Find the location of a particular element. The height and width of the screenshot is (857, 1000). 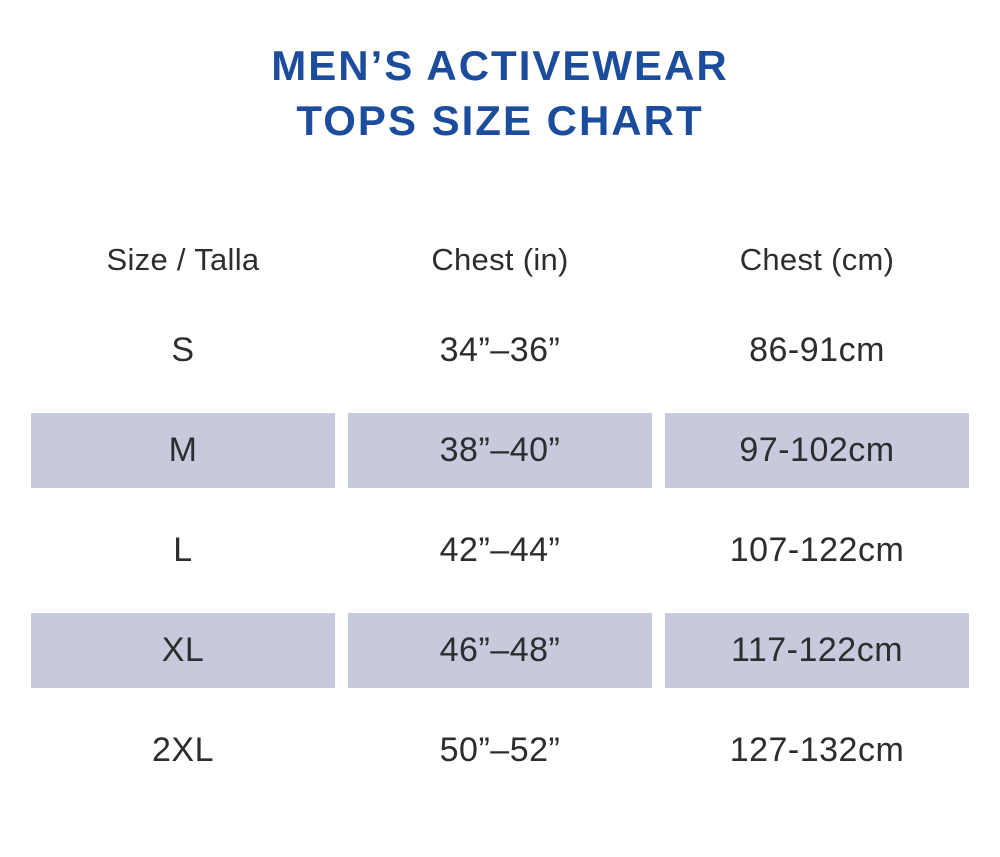

table-row: XL 46”–48” 117-122cm is located at coordinates (500, 650).